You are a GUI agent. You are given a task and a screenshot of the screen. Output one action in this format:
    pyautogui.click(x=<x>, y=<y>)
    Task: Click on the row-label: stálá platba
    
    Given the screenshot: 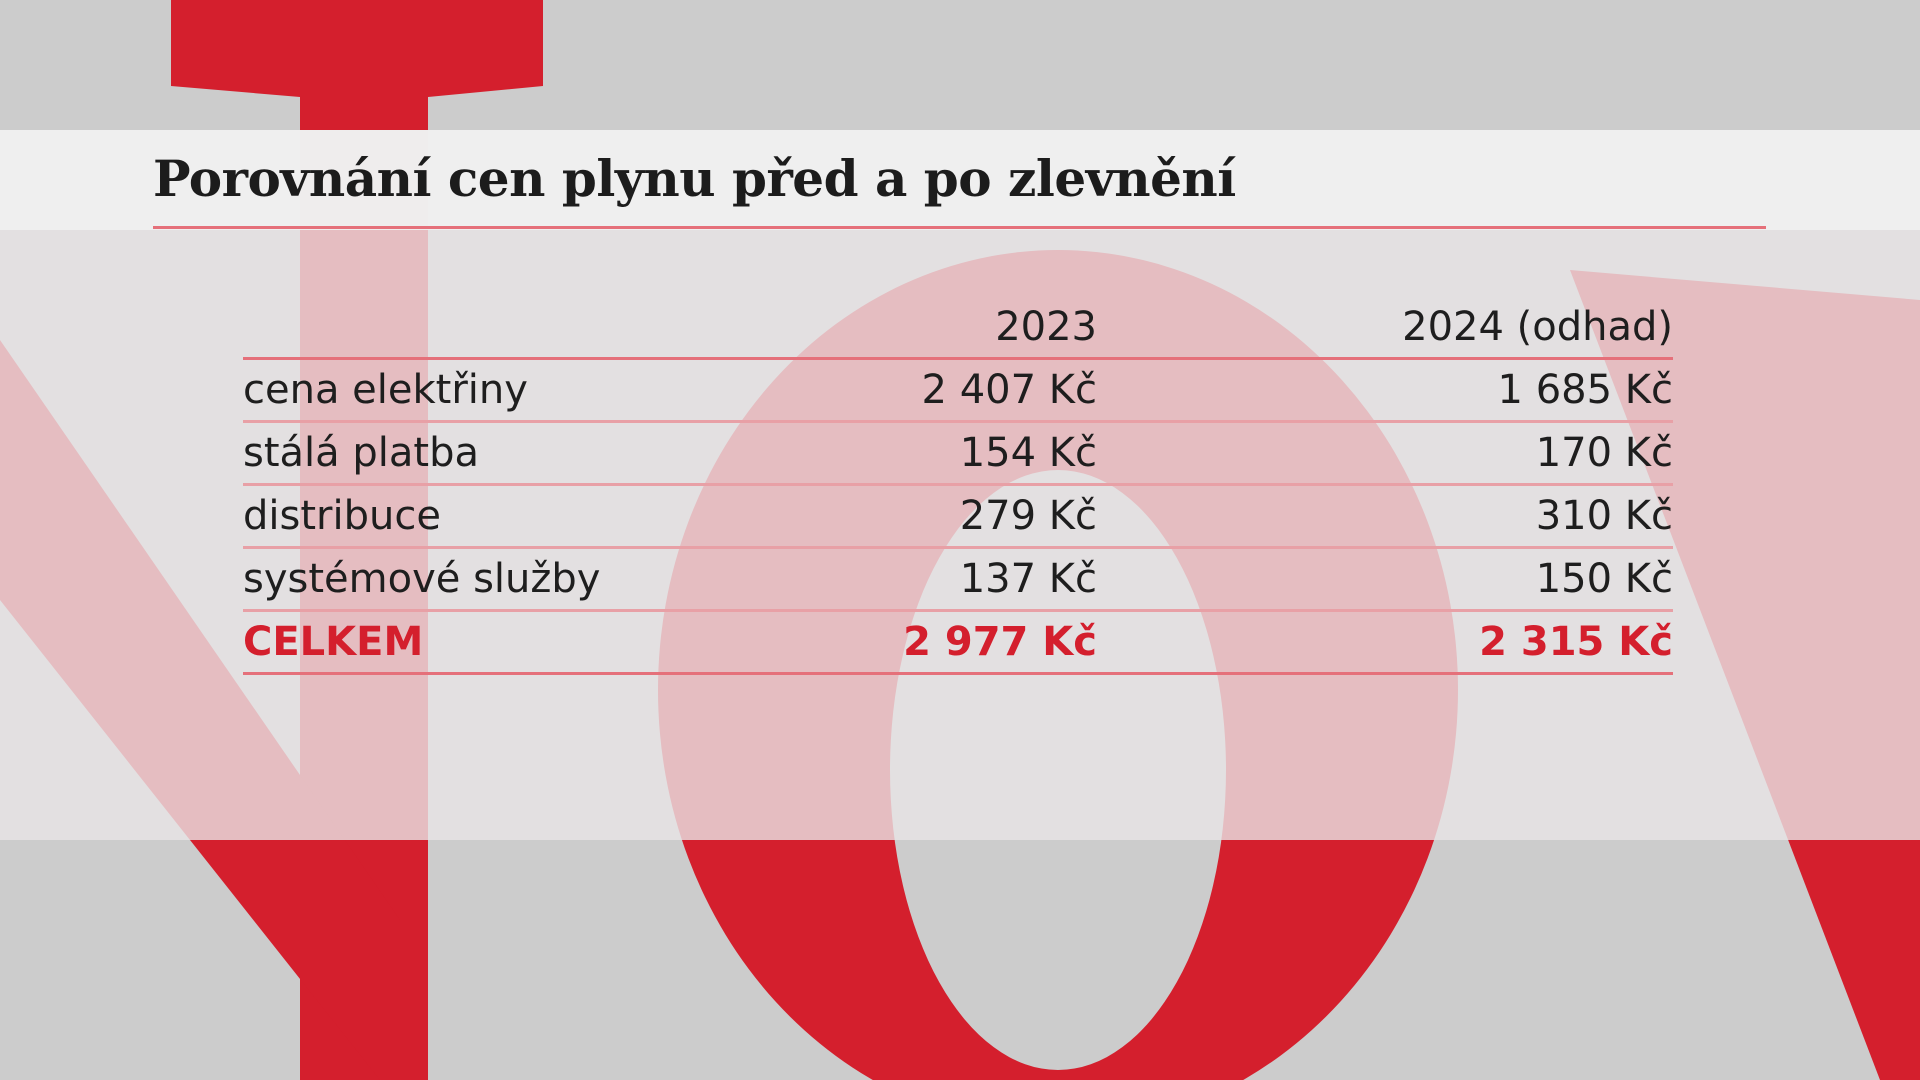 What is the action you would take?
    pyautogui.click(x=493, y=453)
    